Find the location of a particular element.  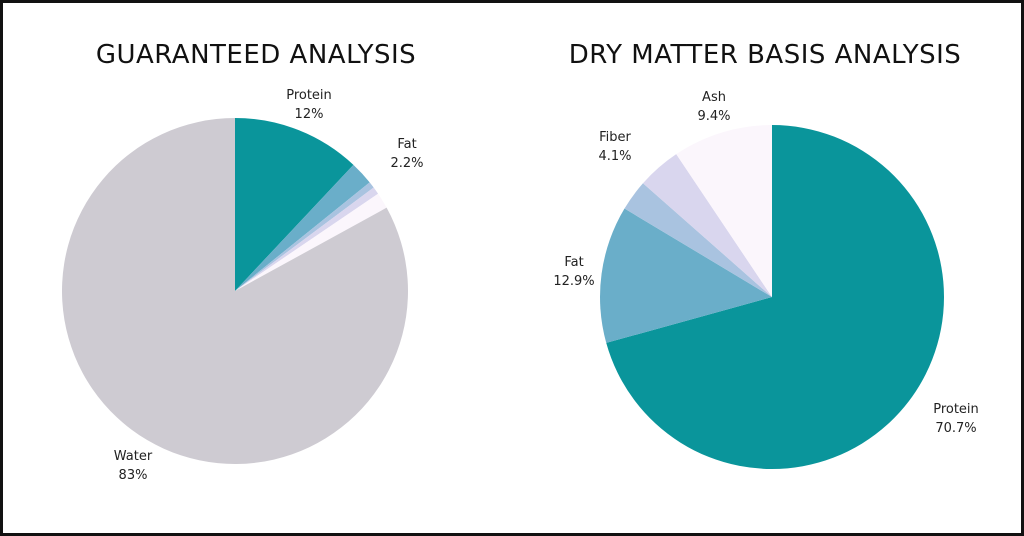

pie-slice-guaranteed-analysis-protein is located at coordinates (294, 204).